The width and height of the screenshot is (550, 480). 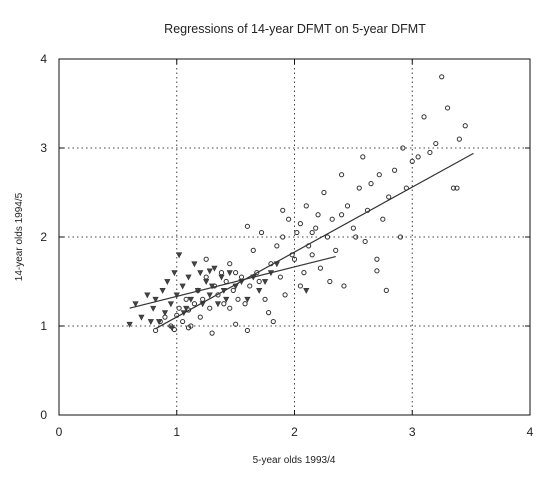 I want to click on y-tick-label: 0, so click(x=43, y=415).